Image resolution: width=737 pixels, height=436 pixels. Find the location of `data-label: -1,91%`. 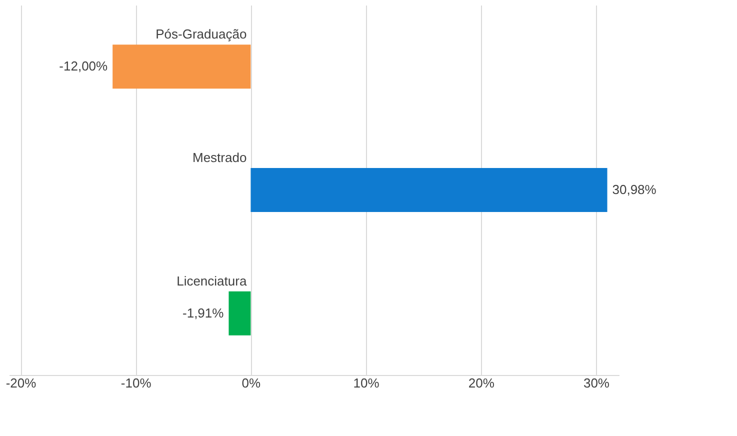

data-label: -1,91% is located at coordinates (203, 312).